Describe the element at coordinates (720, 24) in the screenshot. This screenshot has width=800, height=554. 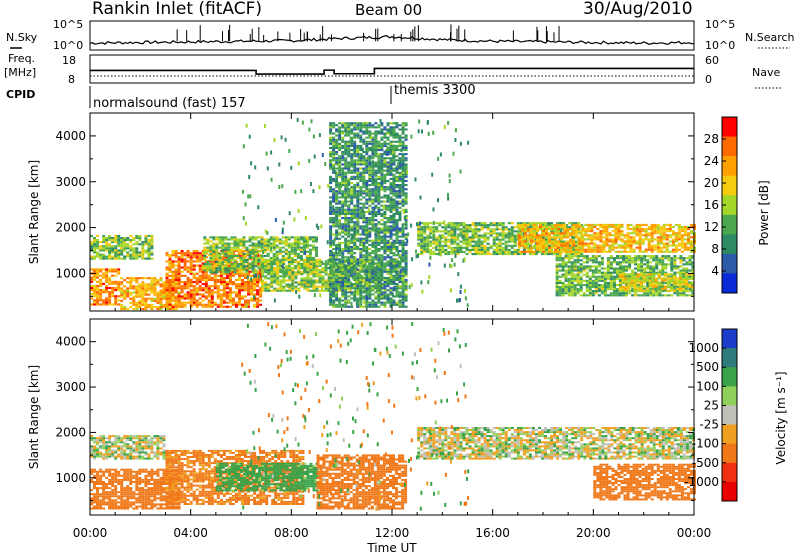
I see `nsearch-tick-top: 10^5` at that location.